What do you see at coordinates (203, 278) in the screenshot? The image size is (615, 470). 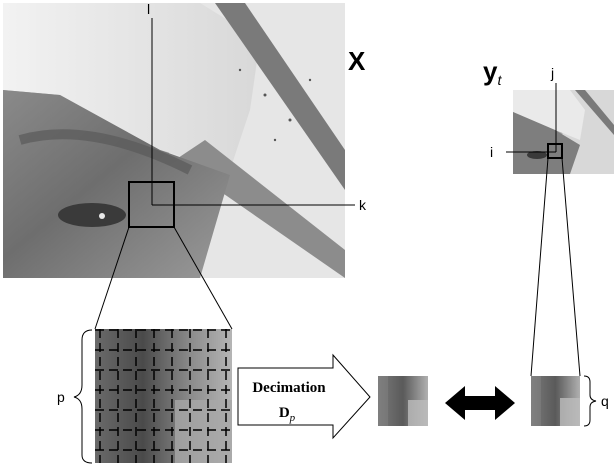 I see `zoom-line-right` at bounding box center [203, 278].